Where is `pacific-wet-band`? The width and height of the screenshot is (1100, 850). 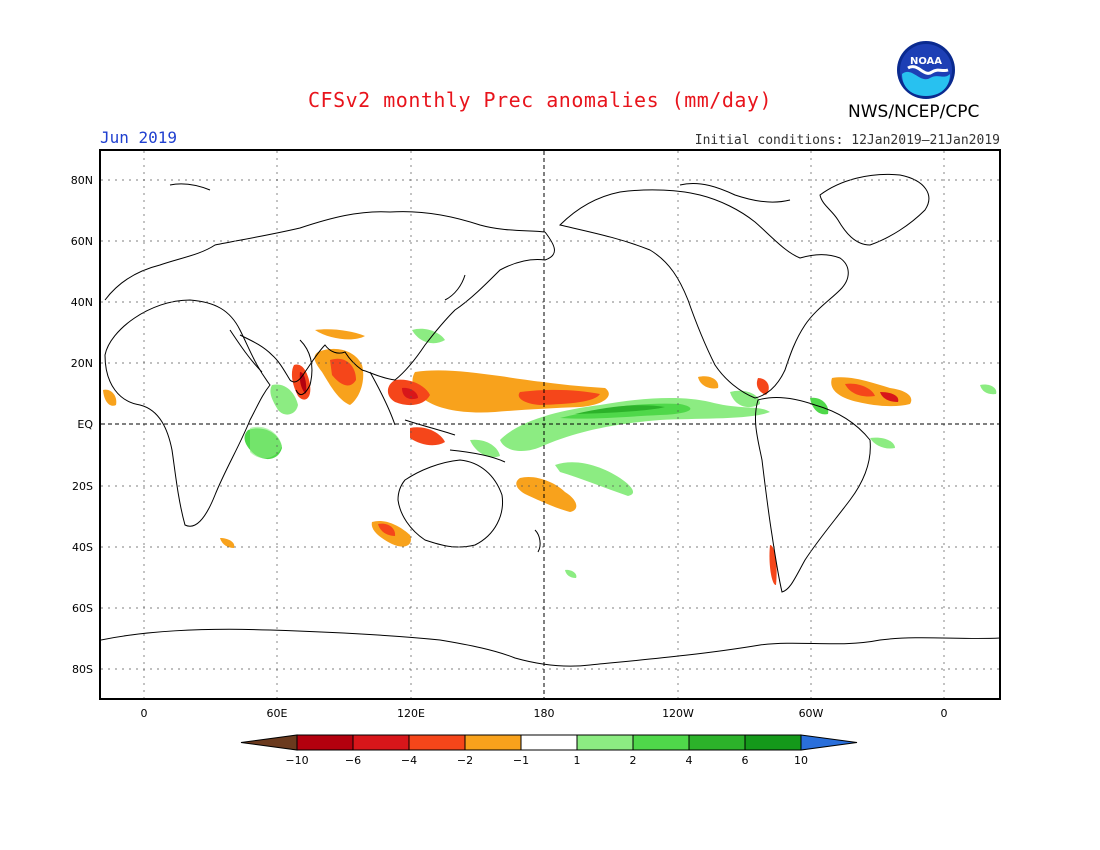 pacific-wet-band is located at coordinates (635, 425).